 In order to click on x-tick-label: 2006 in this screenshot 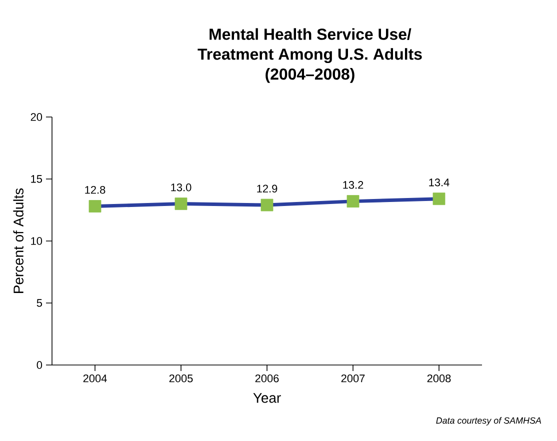, I will do `click(267, 378)`.